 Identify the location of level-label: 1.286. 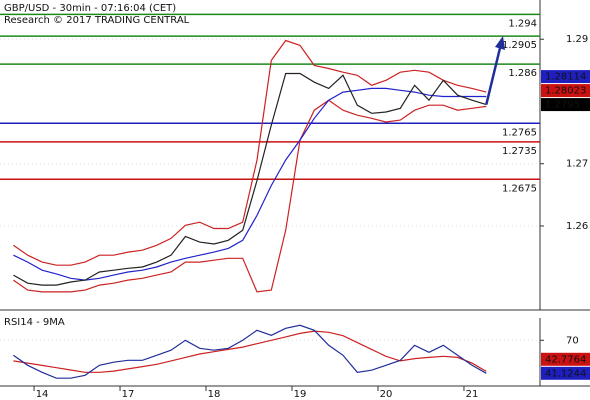
(522, 73).